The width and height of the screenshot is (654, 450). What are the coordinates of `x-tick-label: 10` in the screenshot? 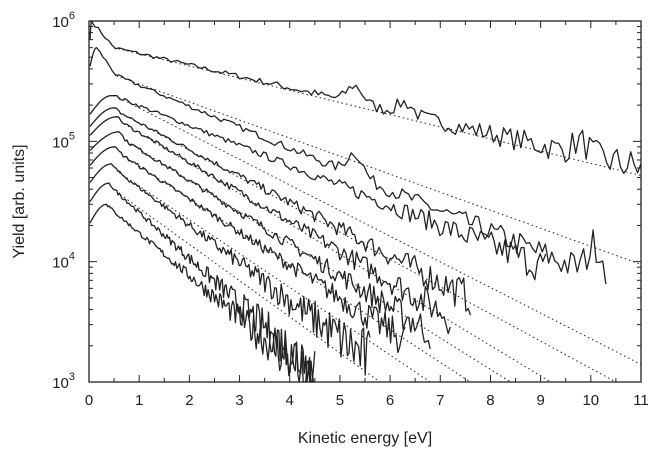 It's located at (590, 400).